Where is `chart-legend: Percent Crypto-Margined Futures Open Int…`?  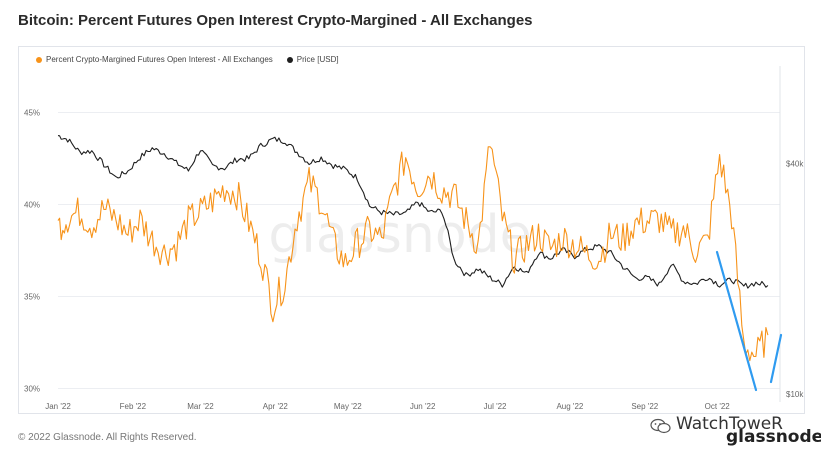 chart-legend: Percent Crypto-Margined Futures Open Int… is located at coordinates (187, 59).